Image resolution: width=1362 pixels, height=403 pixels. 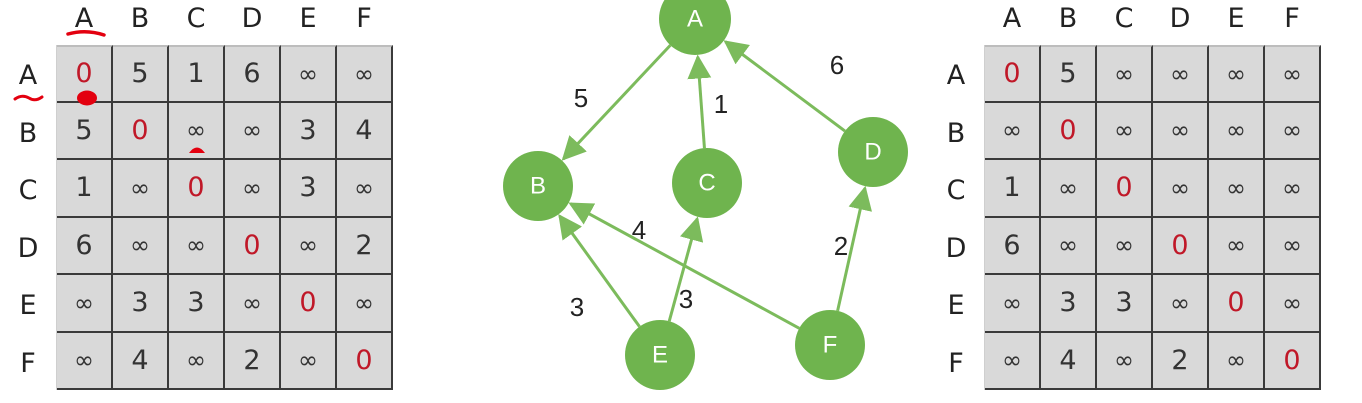 What do you see at coordinates (28, 249) in the screenshot?
I see `left-row-header-d: D` at bounding box center [28, 249].